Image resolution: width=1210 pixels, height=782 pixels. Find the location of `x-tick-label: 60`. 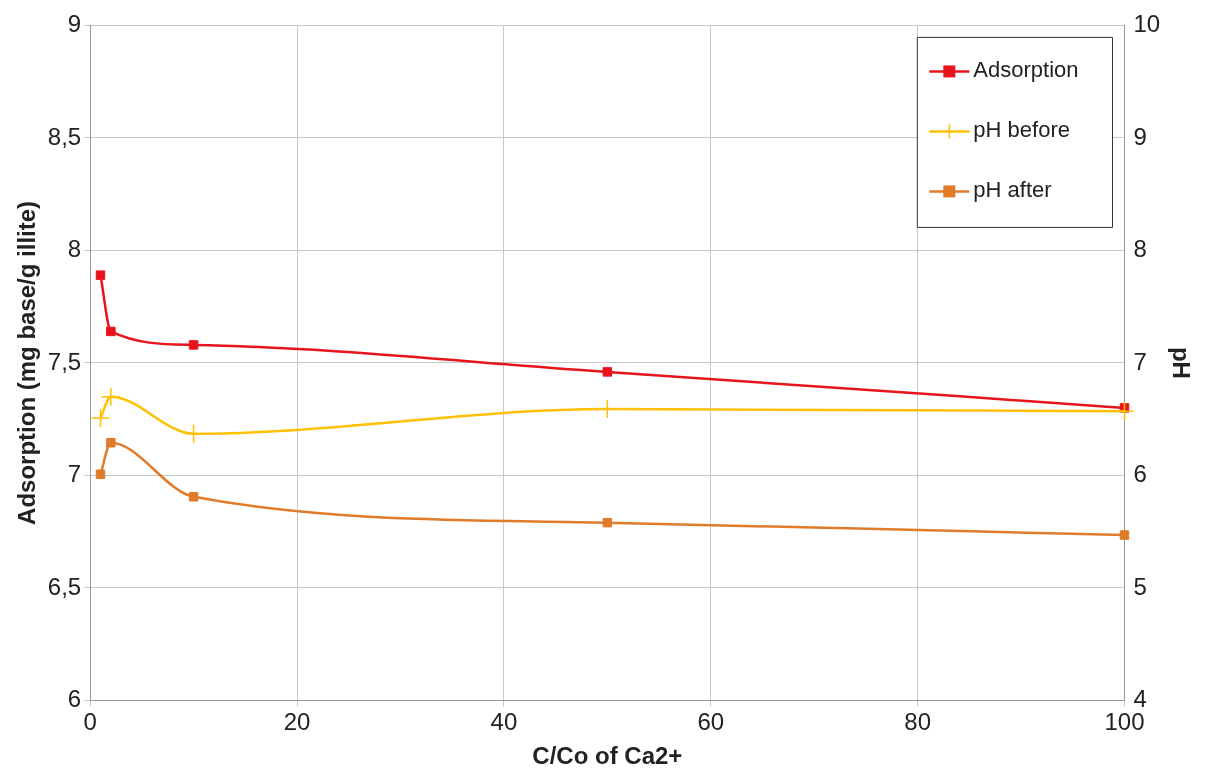

x-tick-label: 60 is located at coordinates (711, 722).